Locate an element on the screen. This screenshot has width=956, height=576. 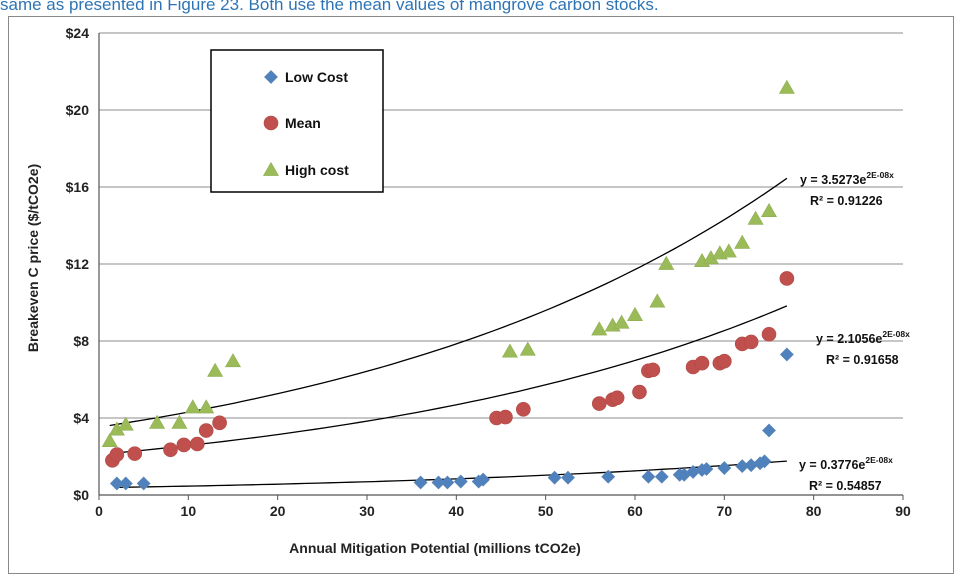
x-tick-label: 20 is located at coordinates (278, 511).